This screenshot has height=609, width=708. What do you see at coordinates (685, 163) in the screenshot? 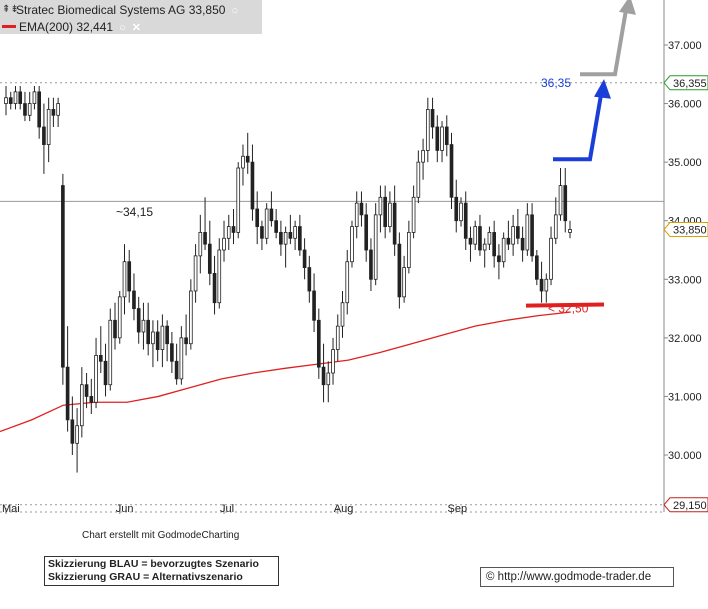
I see `y-tick-label: 35.000` at bounding box center [685, 163].